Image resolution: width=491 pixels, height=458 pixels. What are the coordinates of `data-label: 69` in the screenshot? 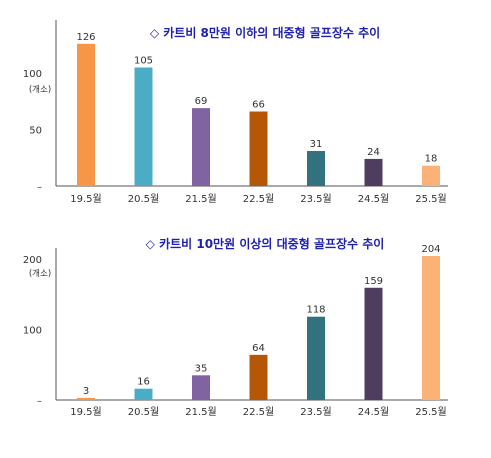 It's located at (201, 101).